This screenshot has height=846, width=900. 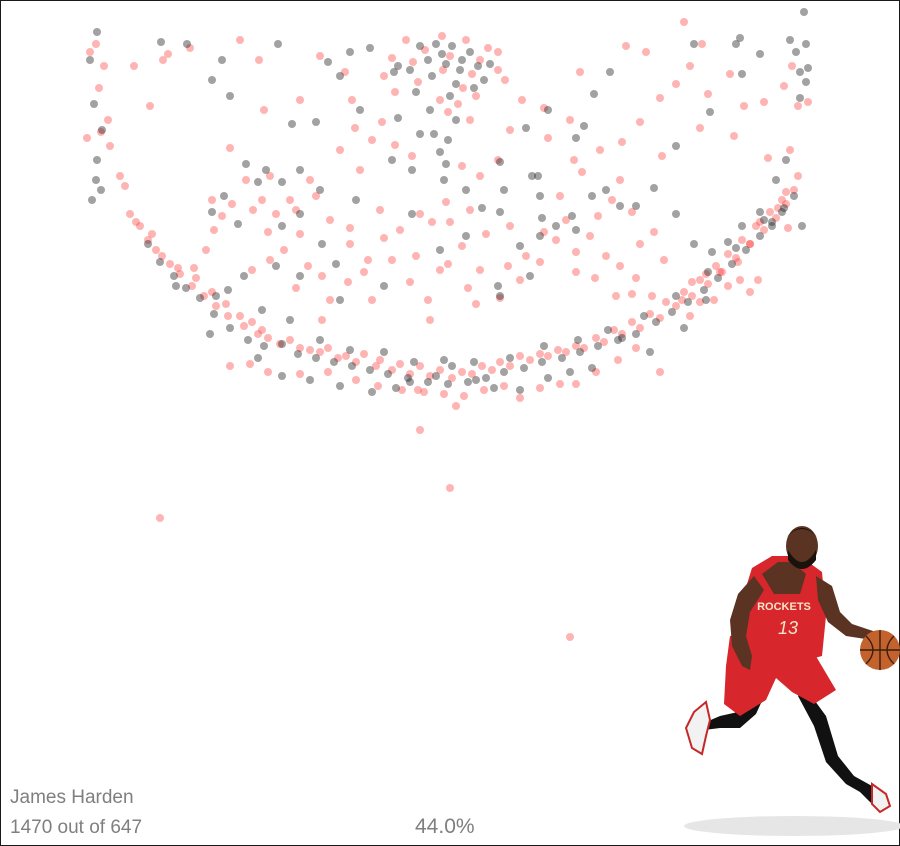 I want to click on player-name: James Harden, so click(x=72, y=797).